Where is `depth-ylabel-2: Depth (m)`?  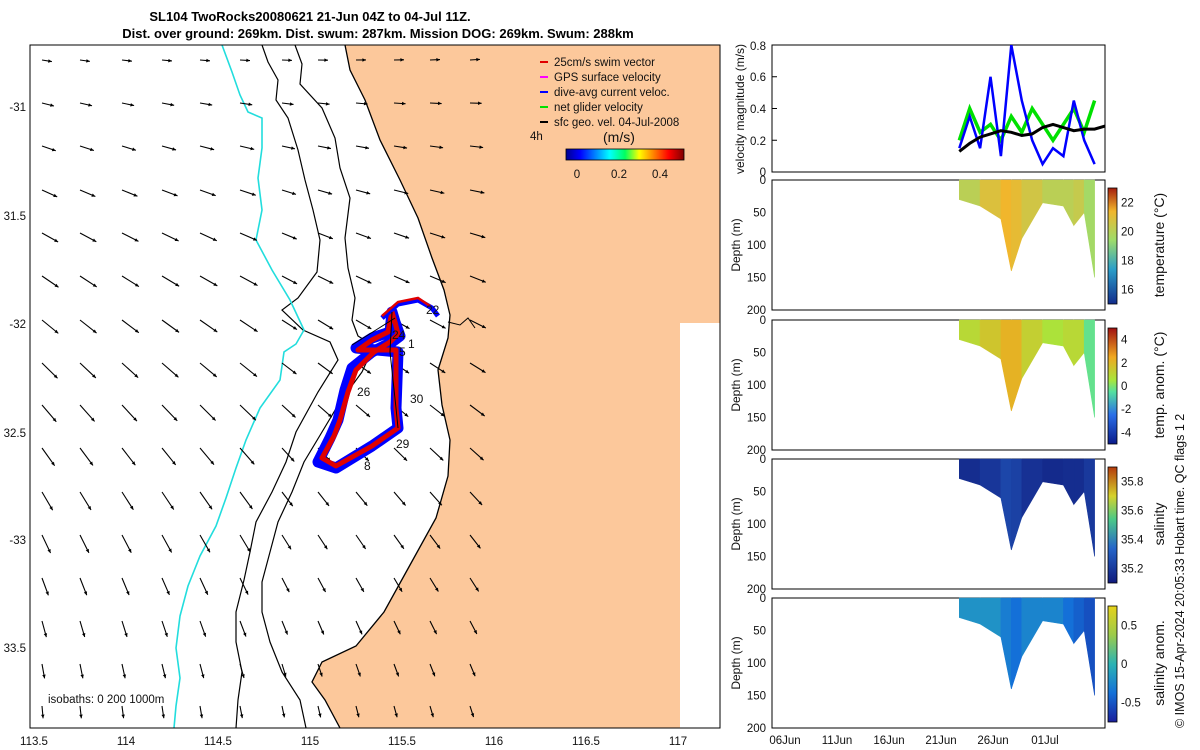
depth-ylabel-2: Depth (m) is located at coordinates (736, 523).